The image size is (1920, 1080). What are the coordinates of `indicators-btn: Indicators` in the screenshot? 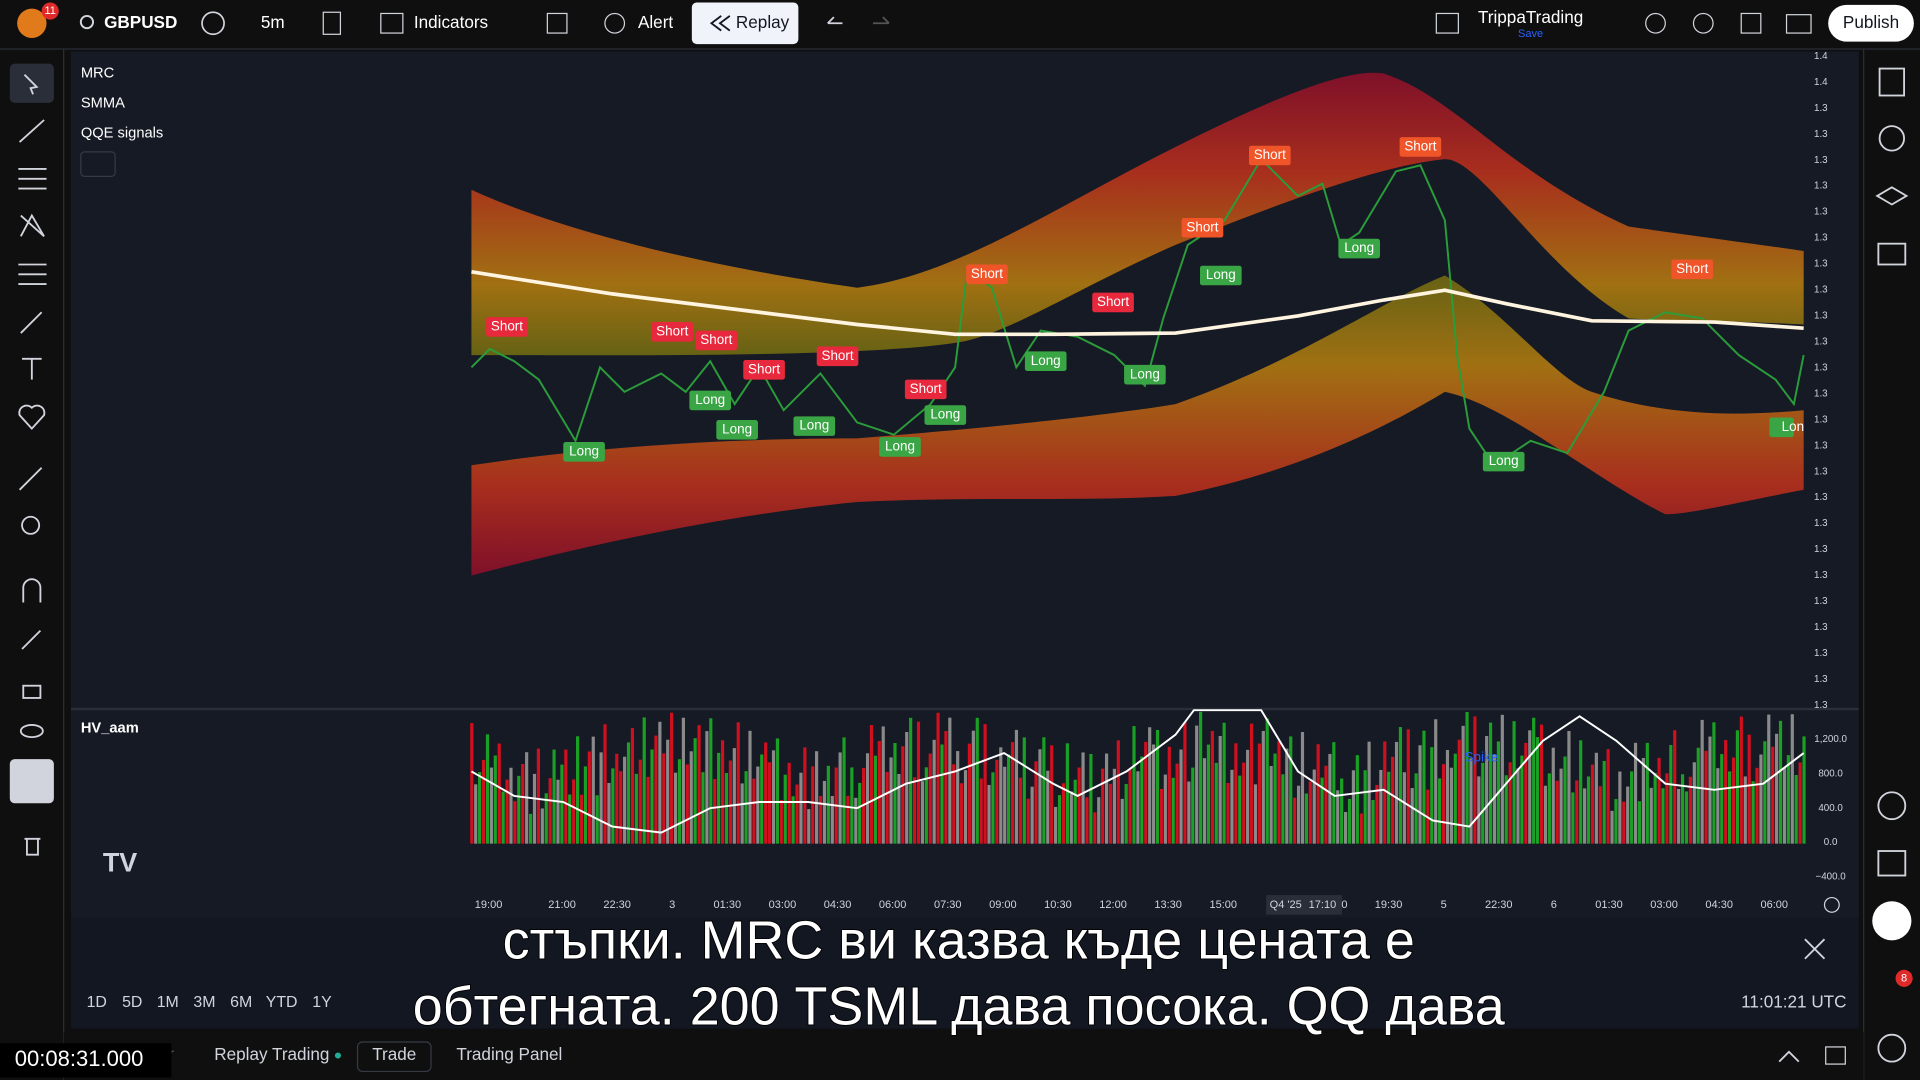 It's located at (451, 22).